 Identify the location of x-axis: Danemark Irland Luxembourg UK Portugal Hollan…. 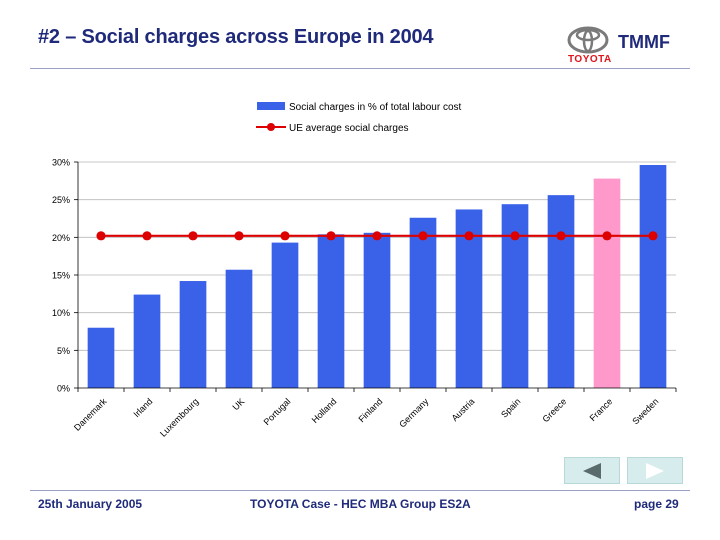
(374, 413).